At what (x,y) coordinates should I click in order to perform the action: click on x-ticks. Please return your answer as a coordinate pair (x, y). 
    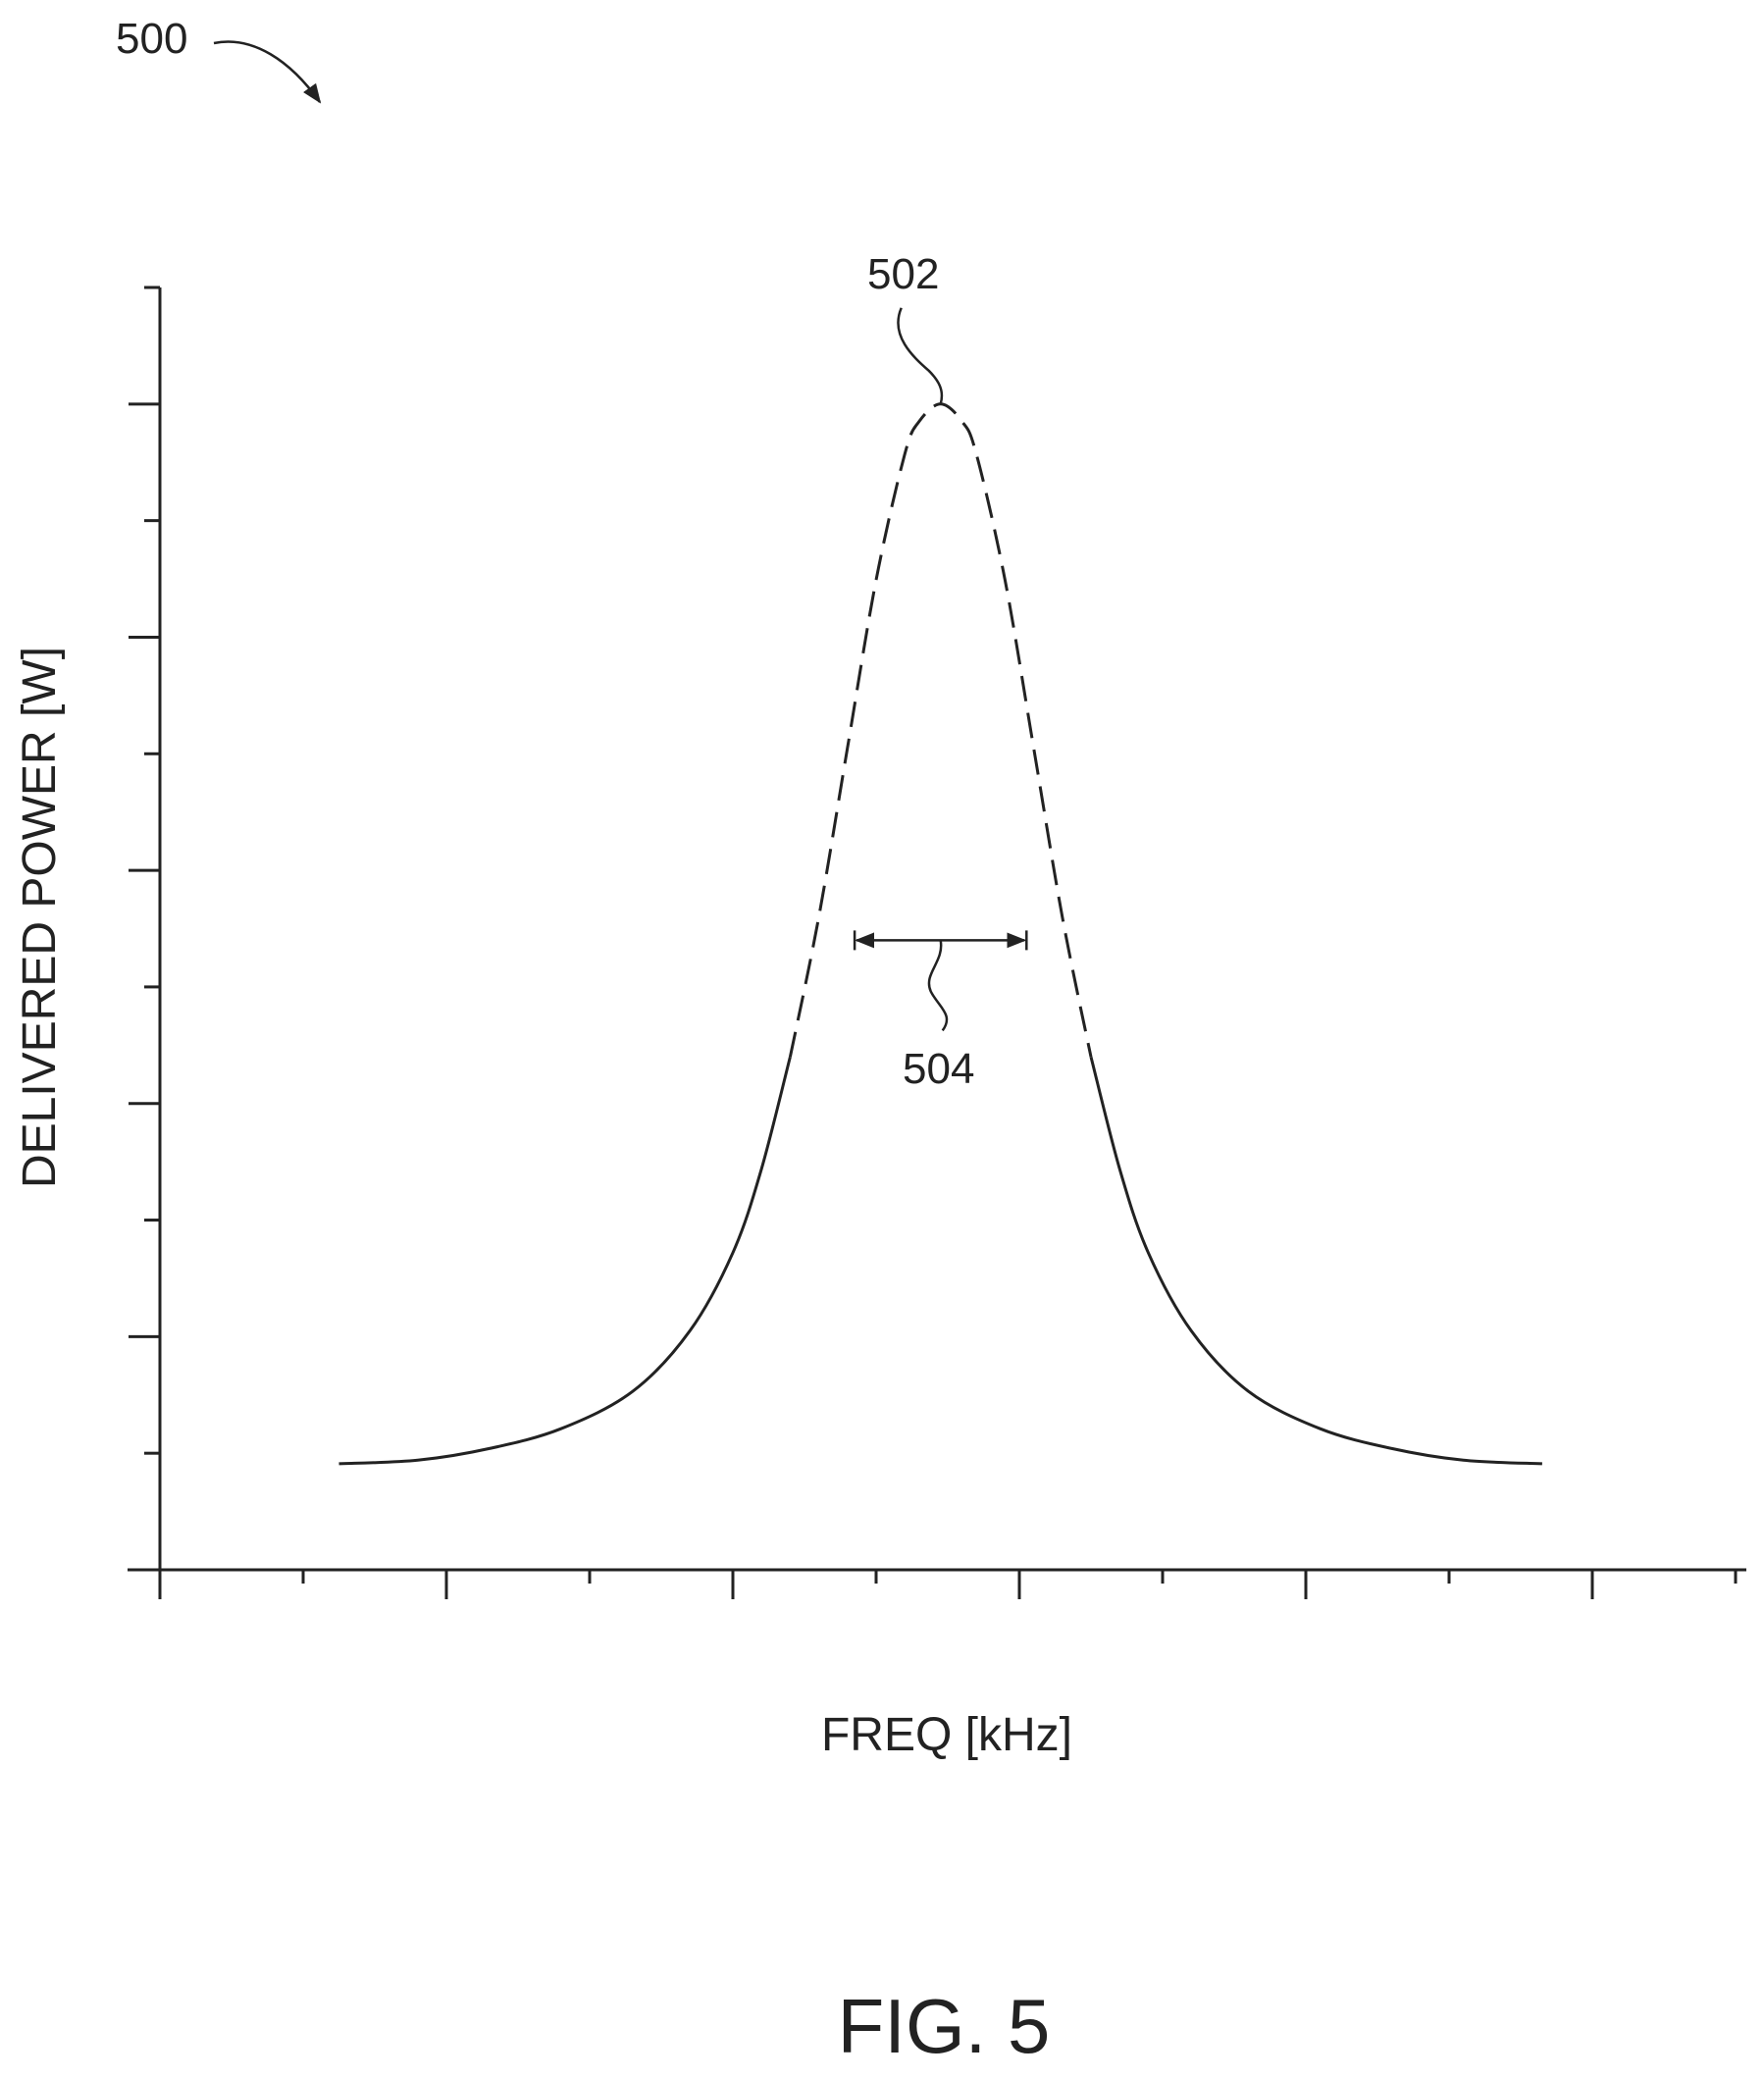
    Looking at the image, I should click on (948, 1584).